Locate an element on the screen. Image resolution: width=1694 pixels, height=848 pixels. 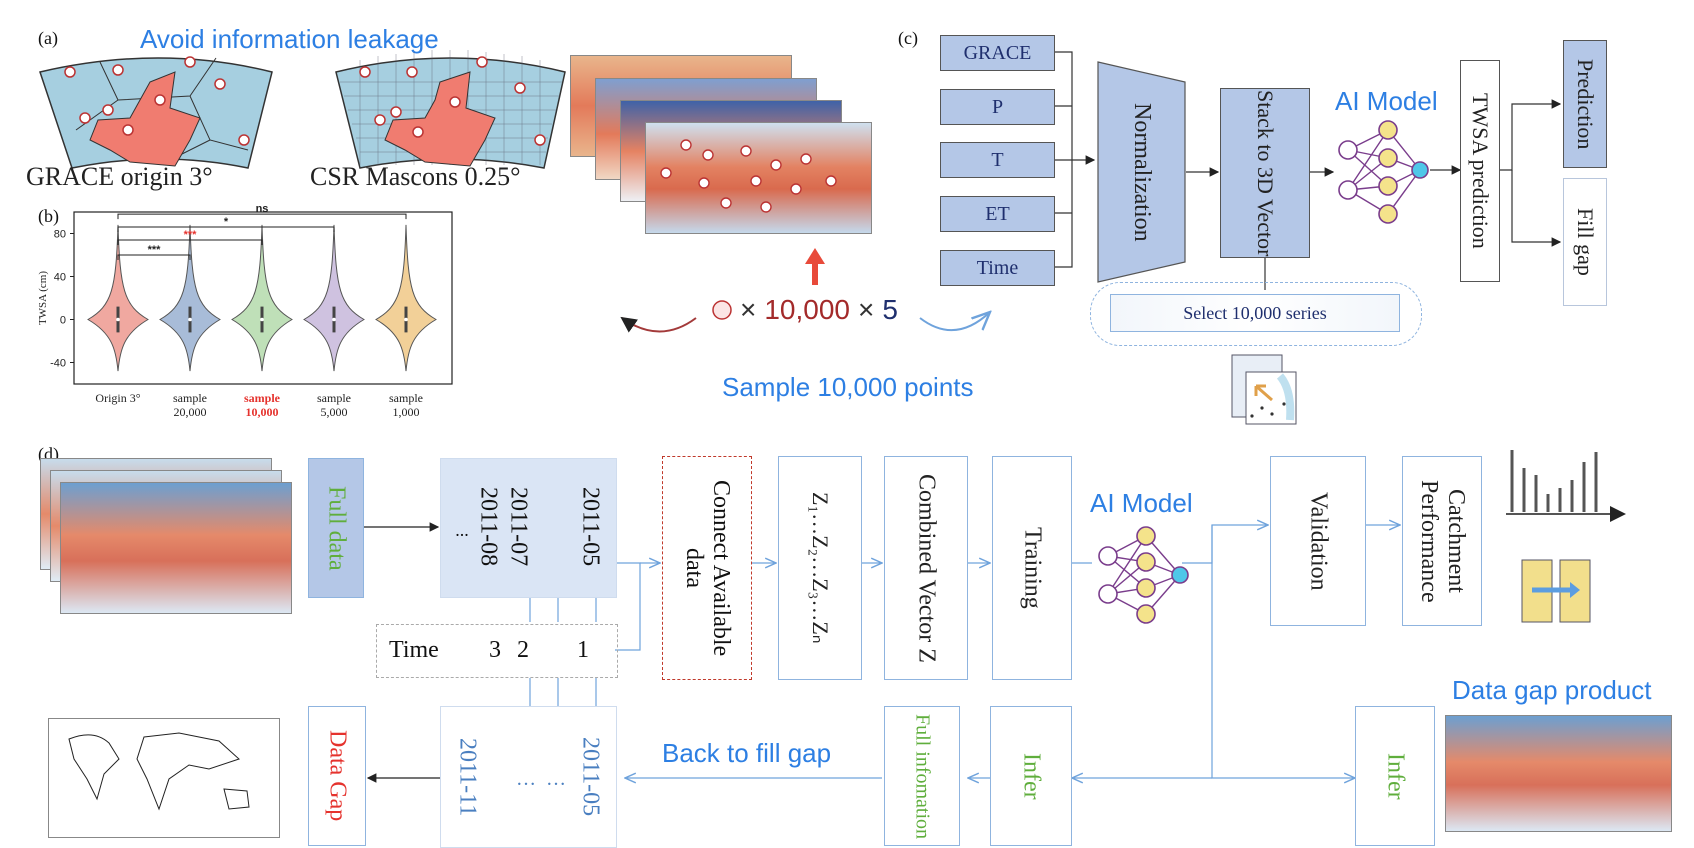
training-box: Training is located at coordinates (1032, 568).